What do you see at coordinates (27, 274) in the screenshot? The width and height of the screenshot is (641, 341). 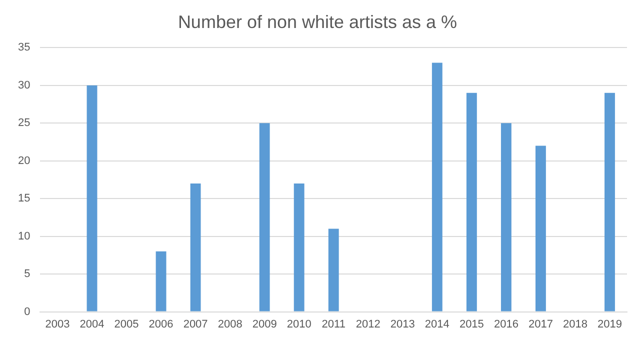 I see `y-tick-label: 5` at bounding box center [27, 274].